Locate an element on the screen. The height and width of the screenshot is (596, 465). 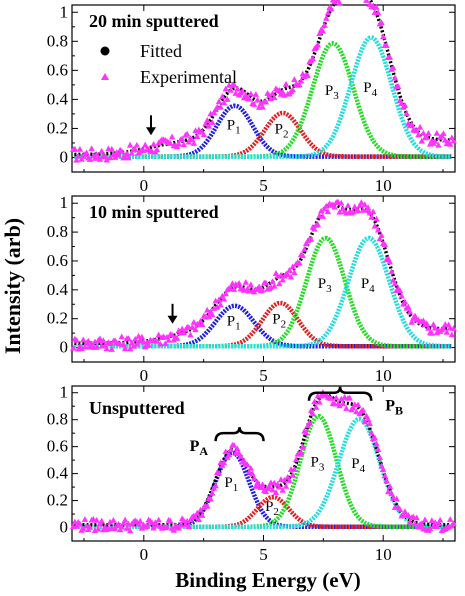
panel-title: 10 min sputtered is located at coordinates (154, 212).